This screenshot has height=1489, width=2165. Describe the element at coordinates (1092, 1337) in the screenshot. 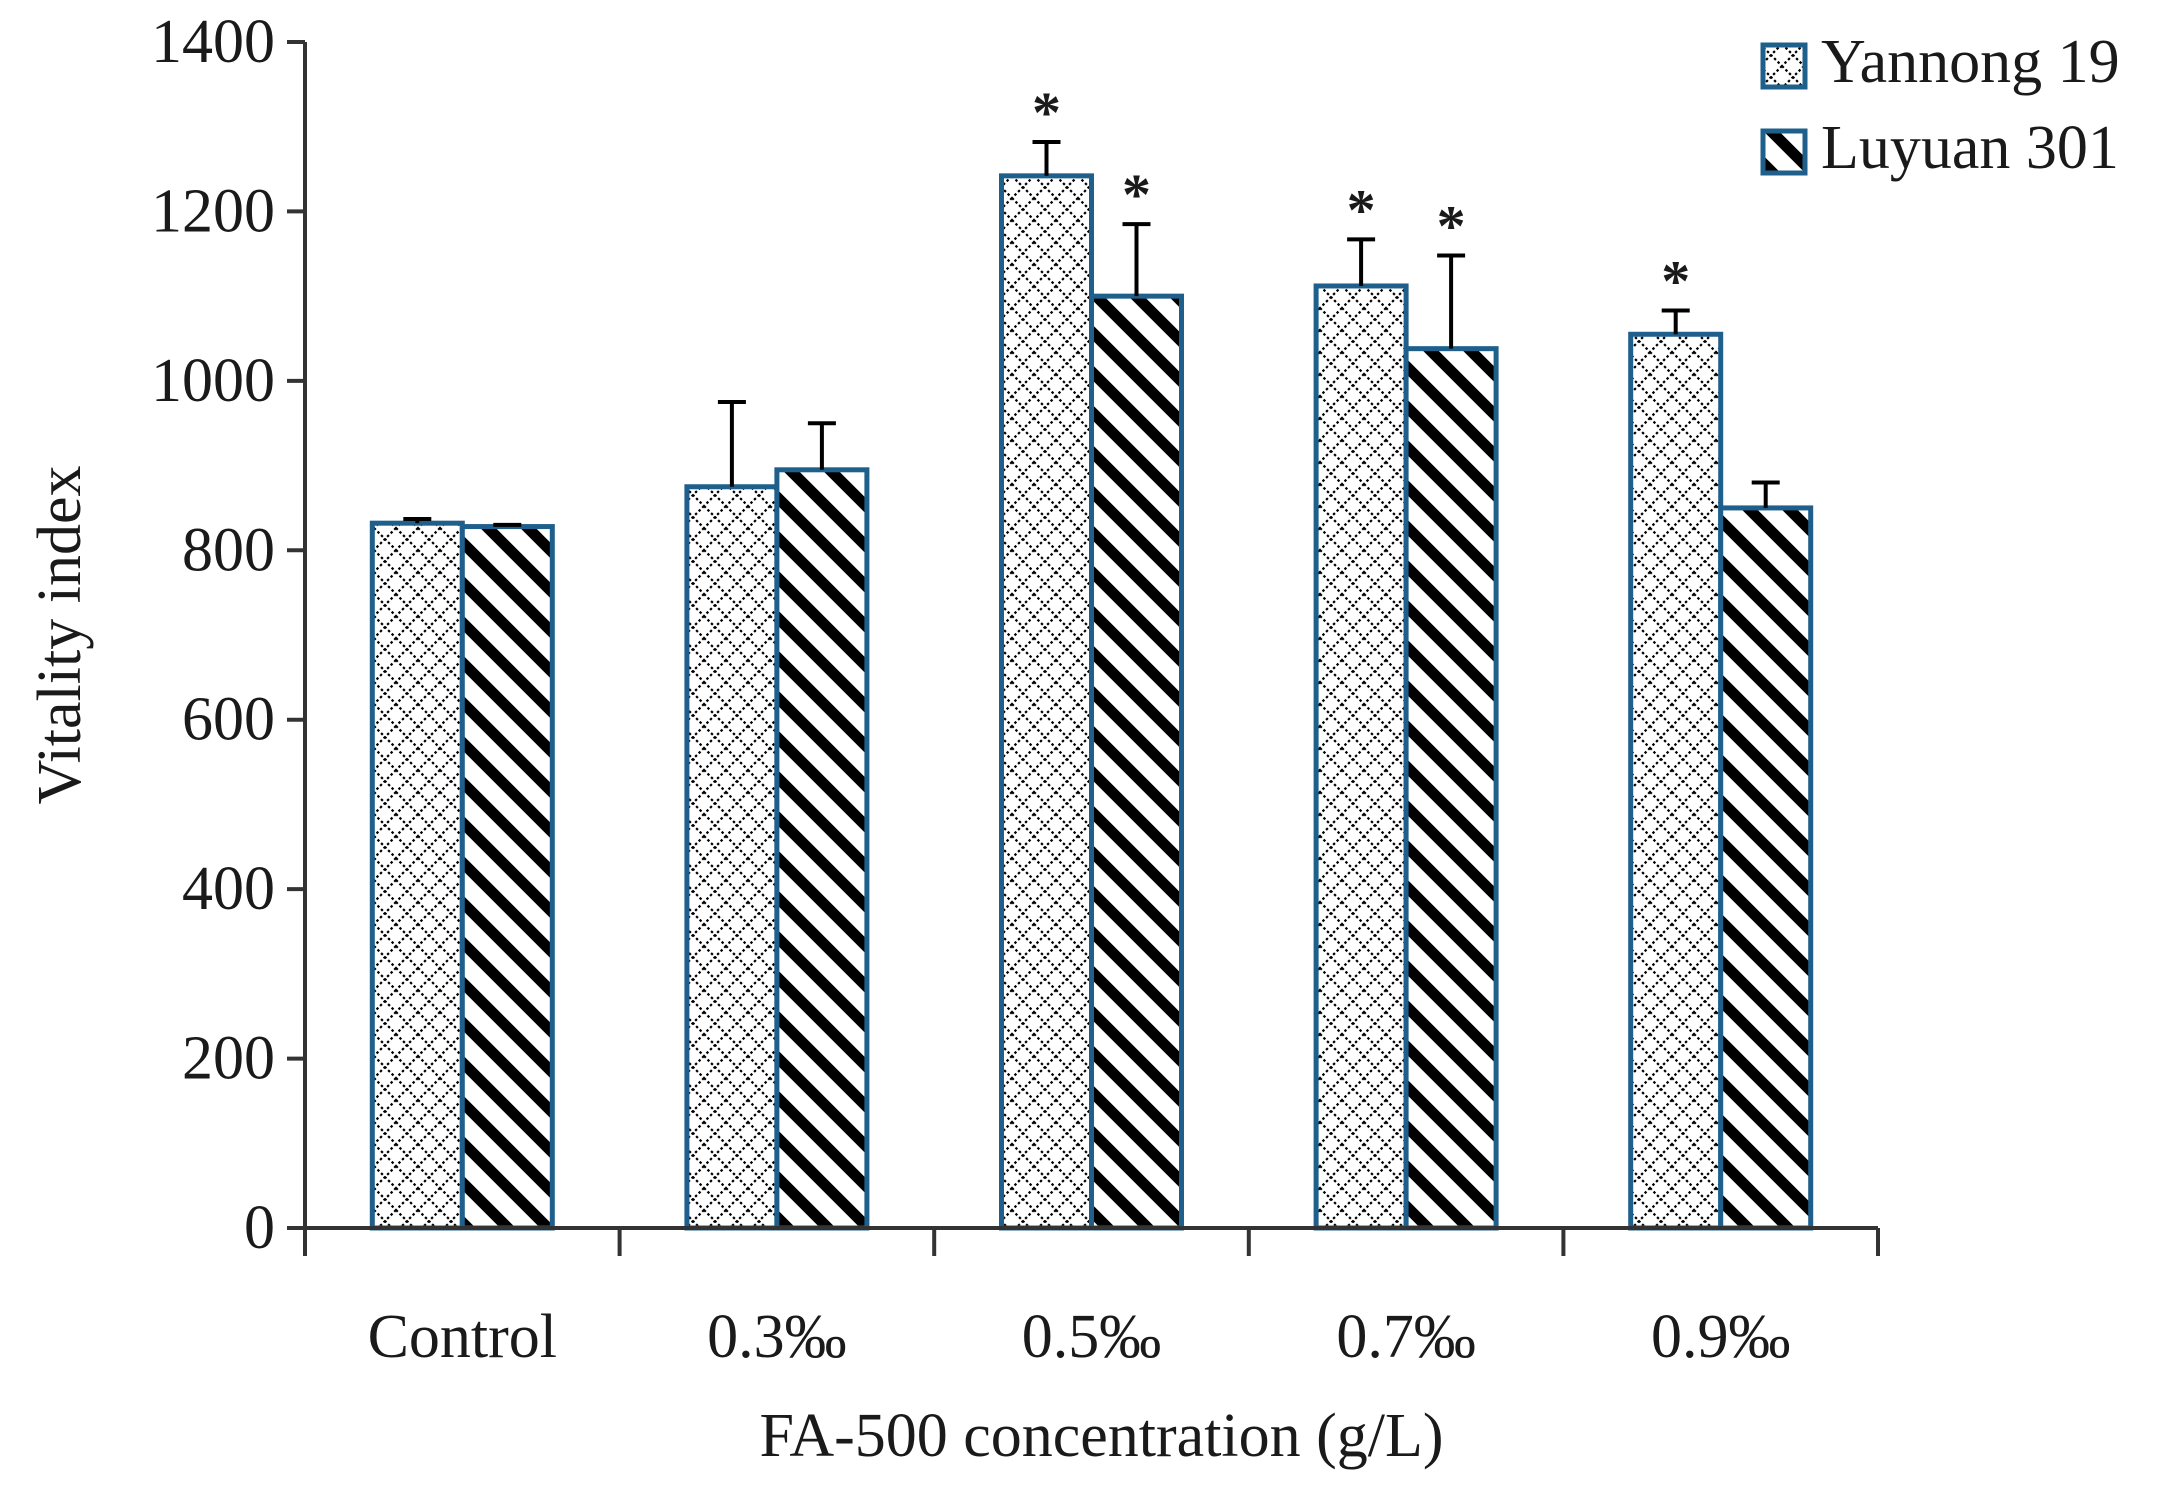

I see `x-tick-label: 0.5‰` at that location.